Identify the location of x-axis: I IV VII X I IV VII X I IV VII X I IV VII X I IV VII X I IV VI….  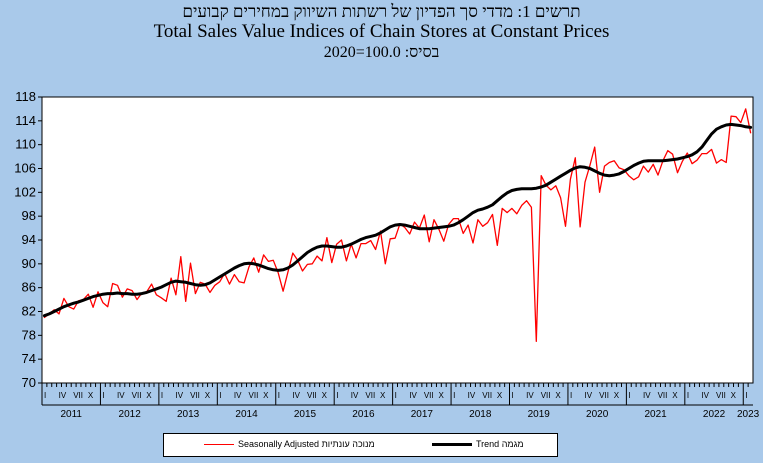
(400, 401).